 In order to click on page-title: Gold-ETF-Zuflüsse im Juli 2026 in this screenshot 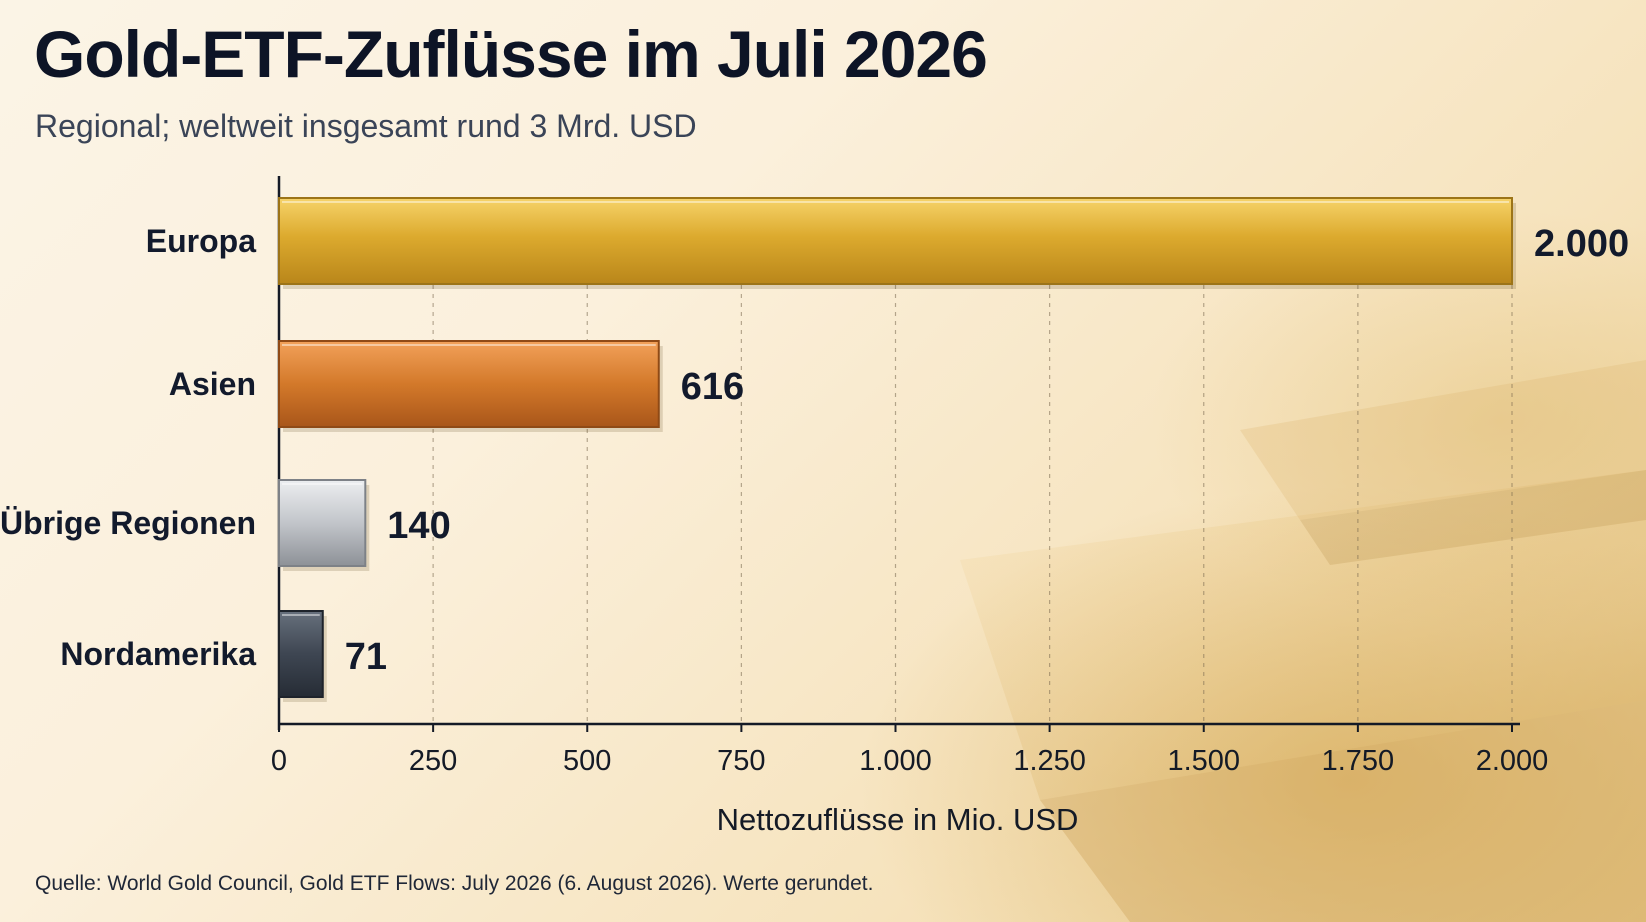, I will do `click(511, 54)`.